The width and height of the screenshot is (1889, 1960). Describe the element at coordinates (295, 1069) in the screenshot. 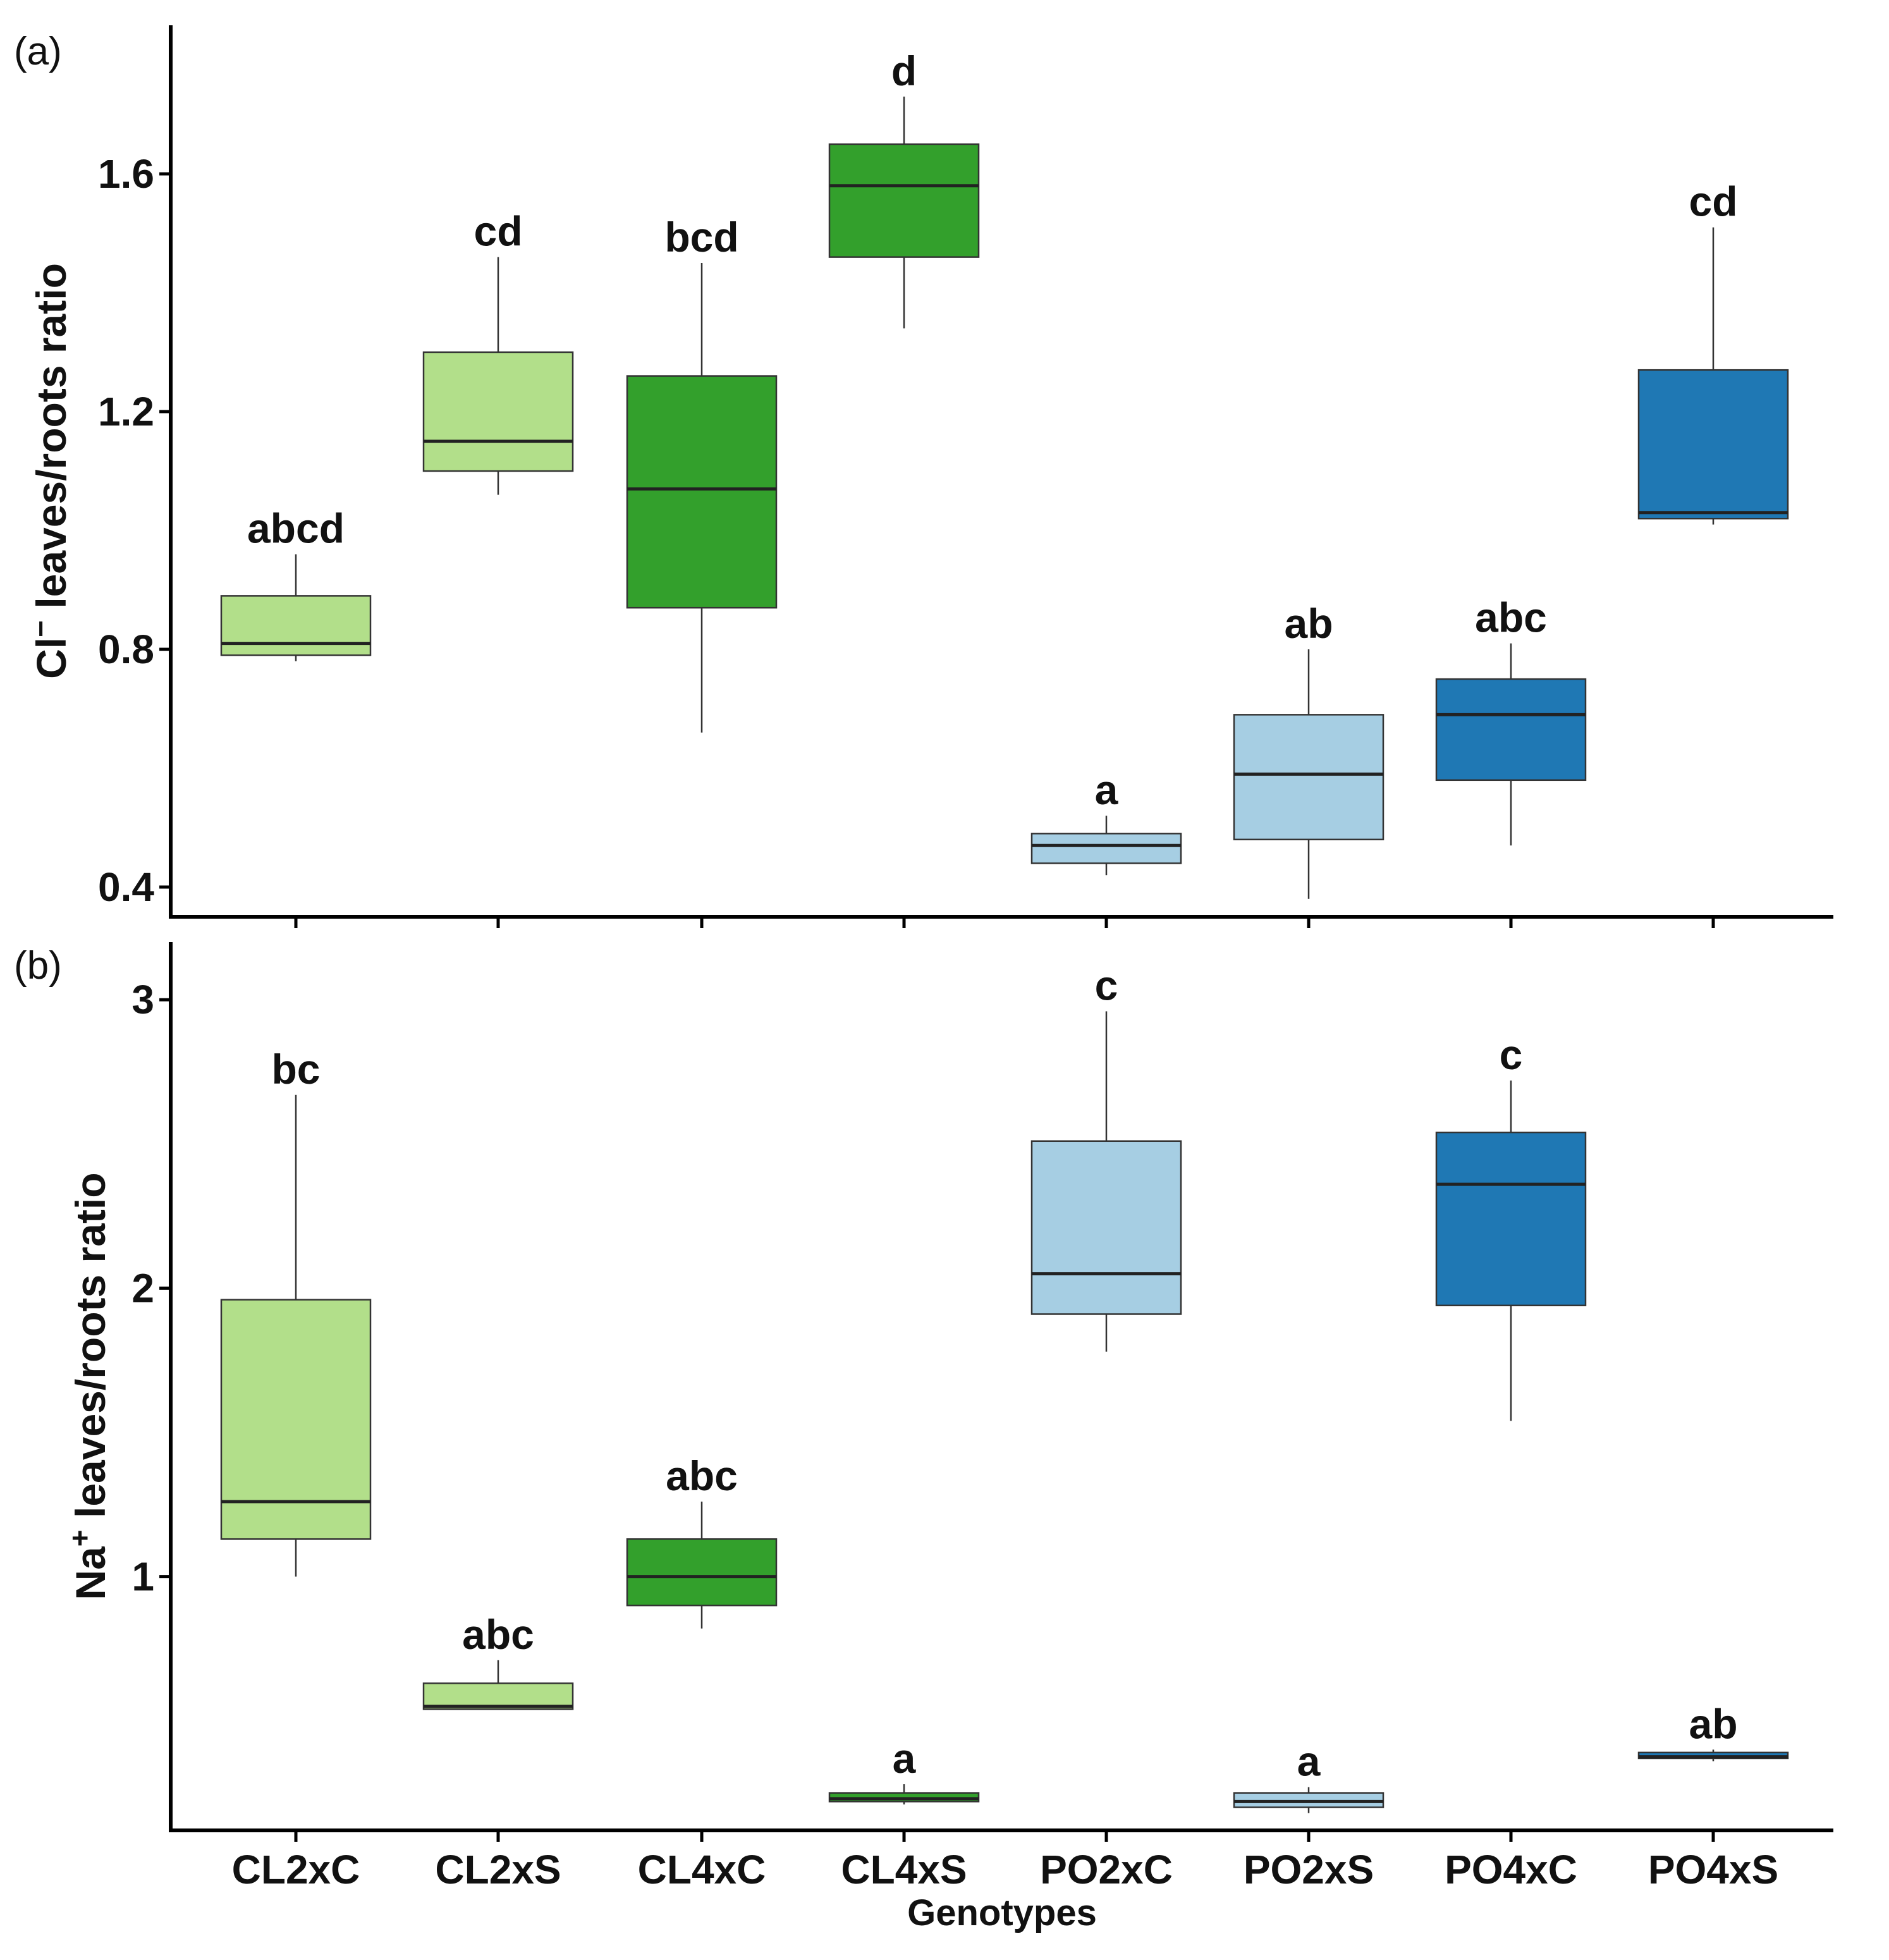

I see `significance-letter: bc` at that location.